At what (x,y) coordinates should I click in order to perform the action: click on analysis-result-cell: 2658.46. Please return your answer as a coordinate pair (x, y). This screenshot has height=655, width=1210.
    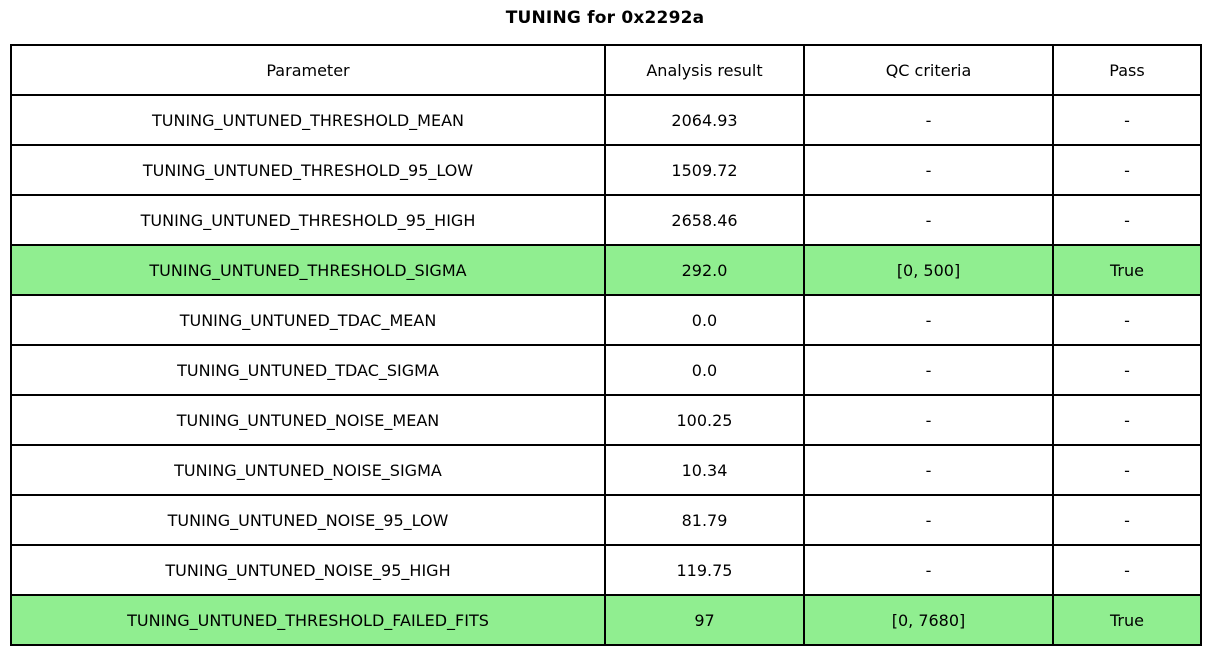
    Looking at the image, I should click on (704, 220).